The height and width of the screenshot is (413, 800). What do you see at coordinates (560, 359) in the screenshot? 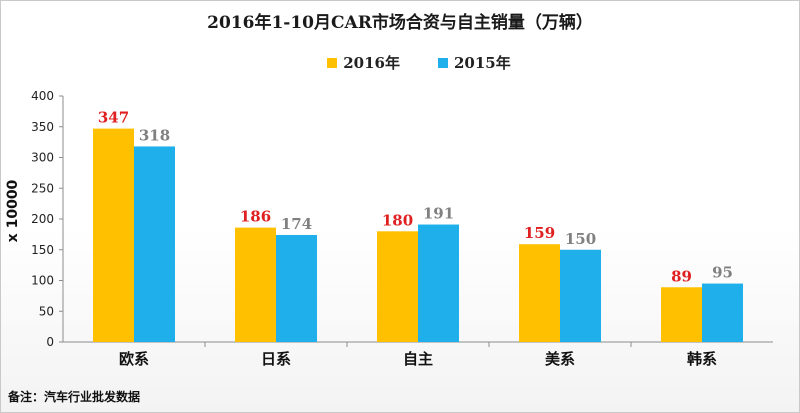
I see `x-tick-label: 美系` at bounding box center [560, 359].